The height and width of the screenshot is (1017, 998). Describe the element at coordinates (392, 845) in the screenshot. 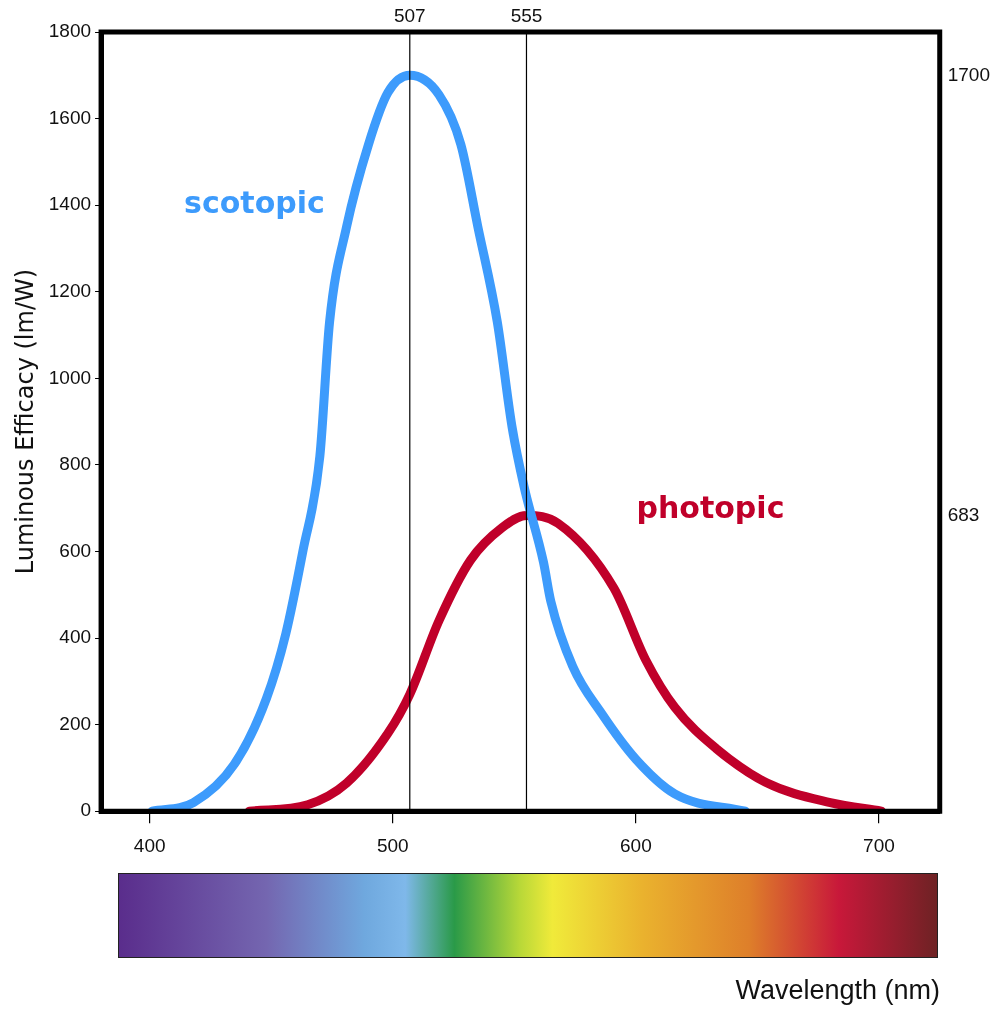

I see `x-tick-label: 500` at that location.